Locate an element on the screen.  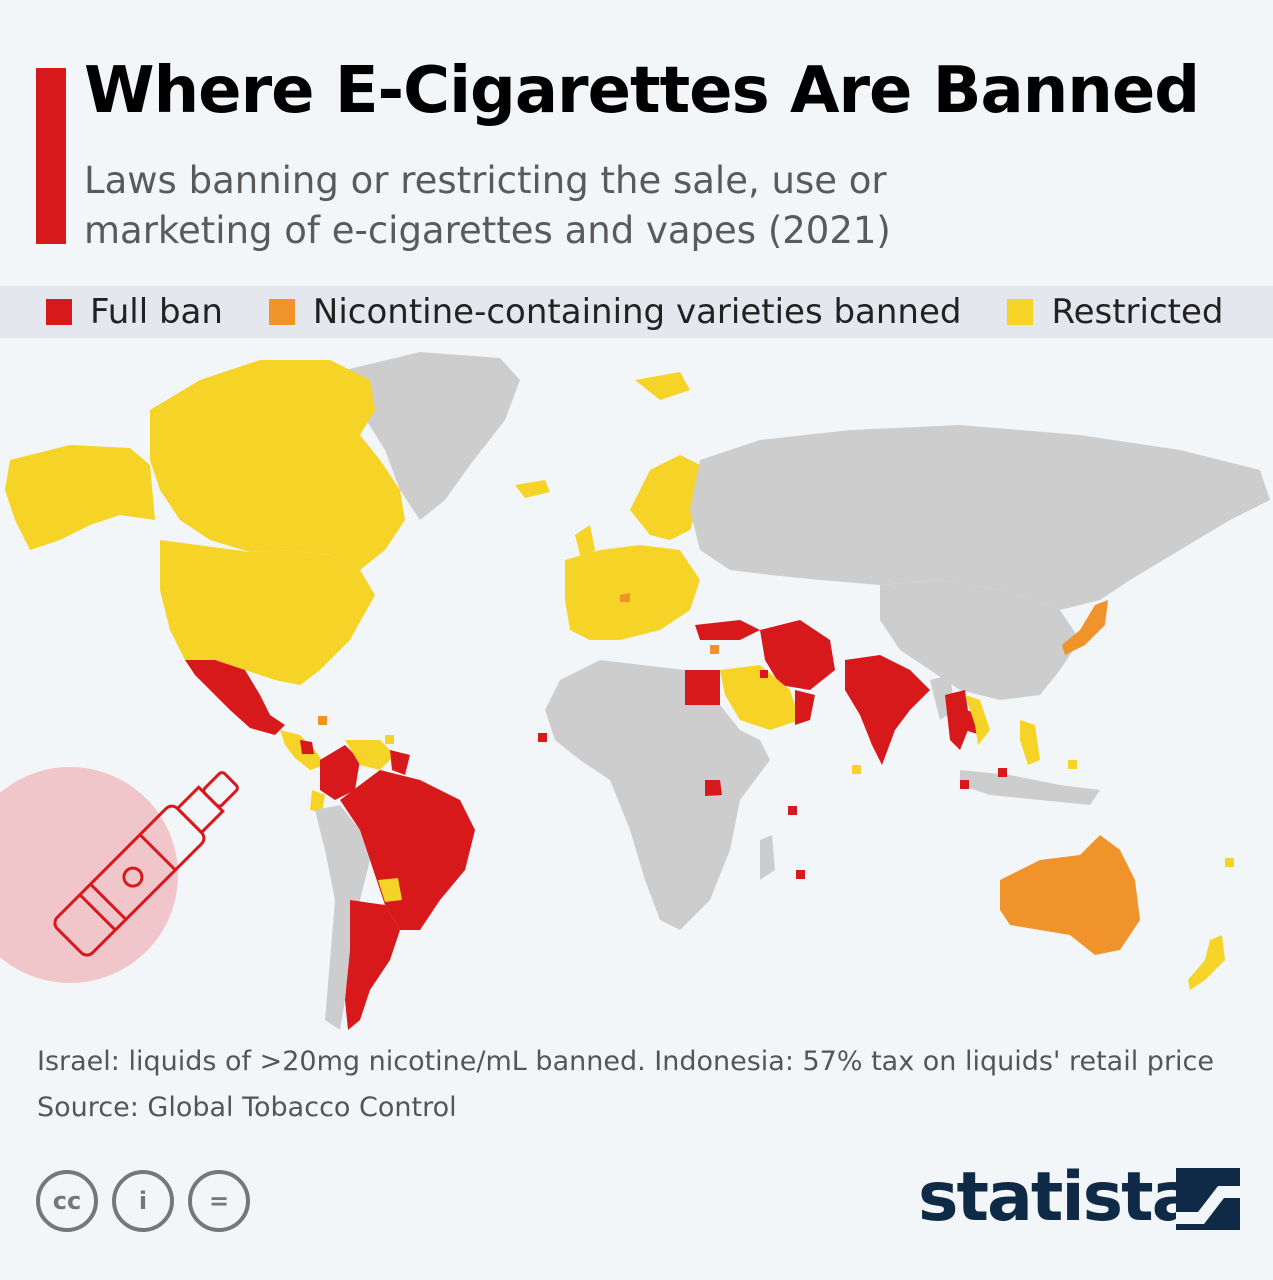
country-new-zealand is located at coordinates (1206, 962).